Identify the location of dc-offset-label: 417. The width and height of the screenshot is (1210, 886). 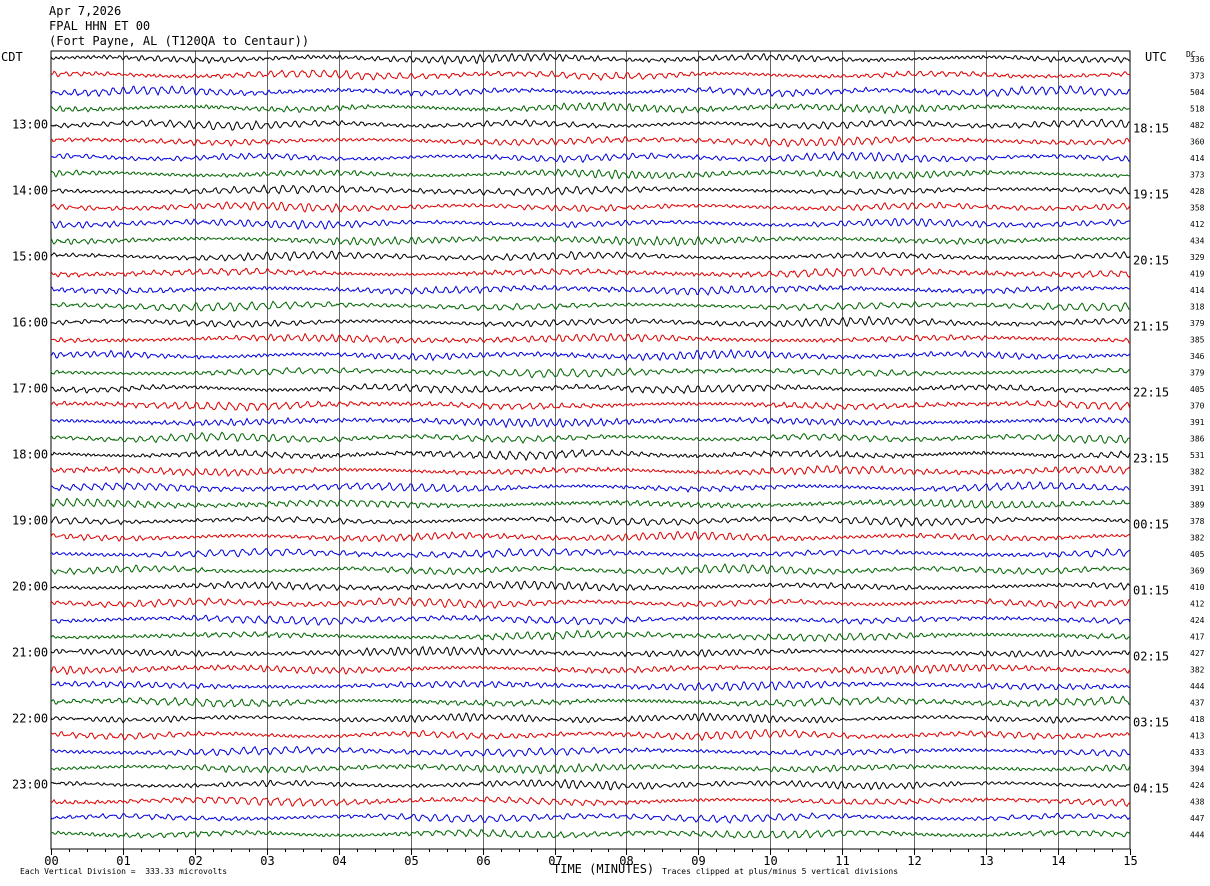
(1197, 637).